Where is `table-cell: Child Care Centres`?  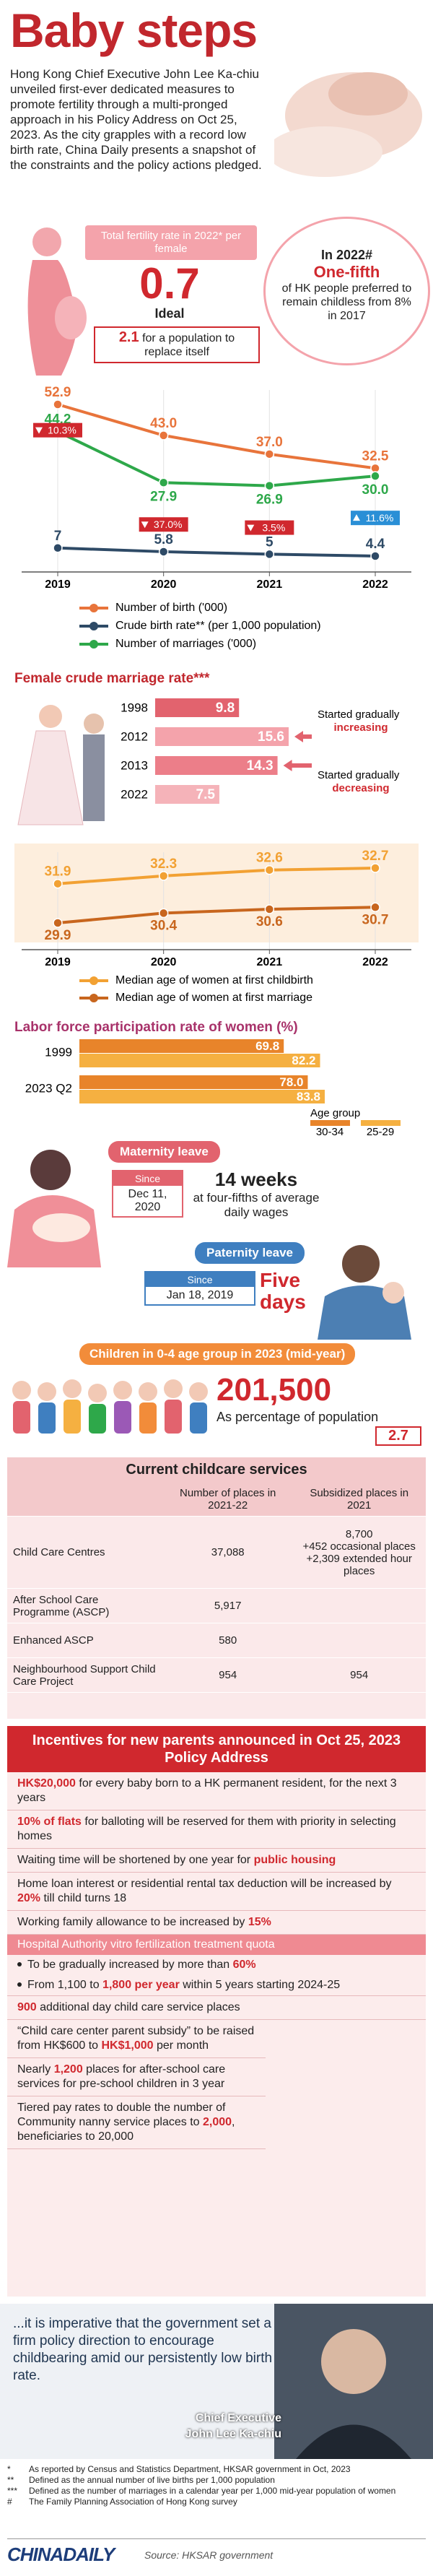
table-cell: Child Care Centres is located at coordinates (85, 1552).